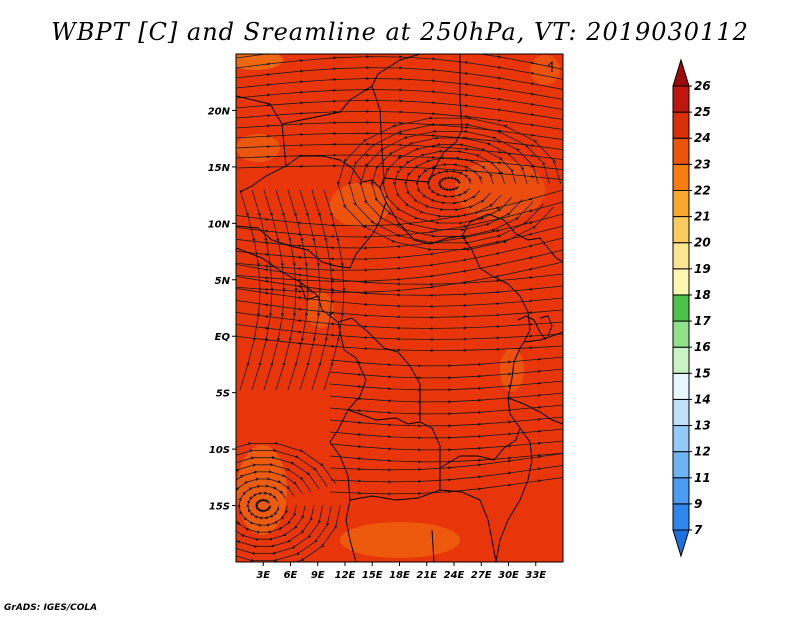 The image size is (800, 618). I want to click on y-tick-label: 5N, so click(223, 281).